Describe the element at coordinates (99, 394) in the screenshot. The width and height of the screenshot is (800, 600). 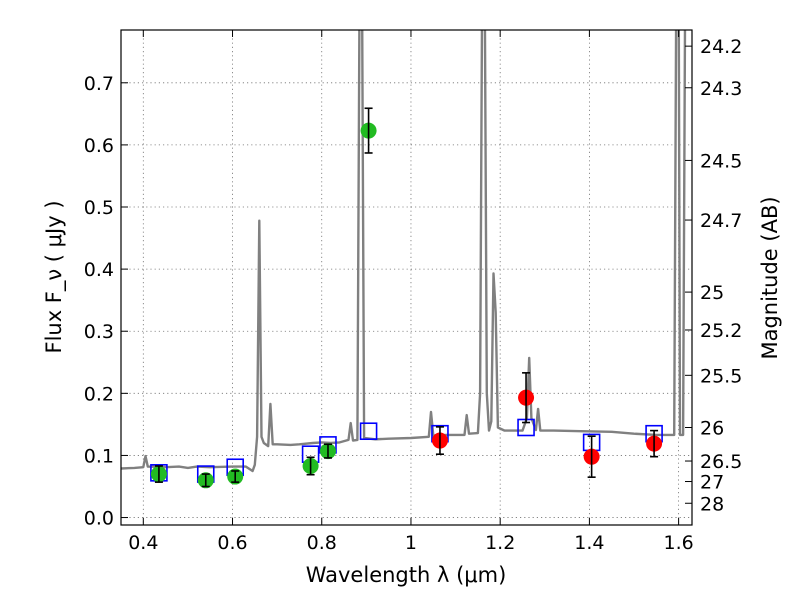
I see `y-tick-label: 0.2` at that location.